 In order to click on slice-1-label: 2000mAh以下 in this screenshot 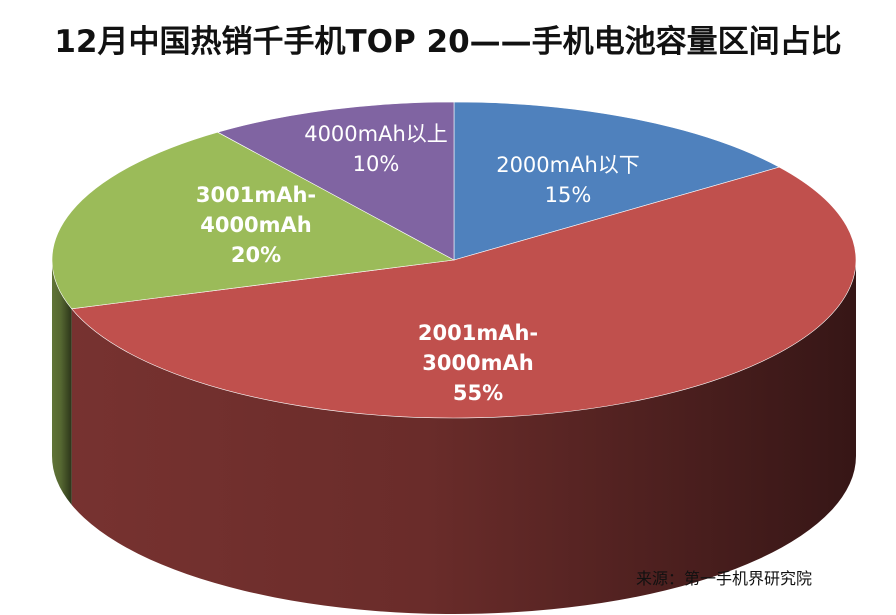, I will do `click(568, 165)`.